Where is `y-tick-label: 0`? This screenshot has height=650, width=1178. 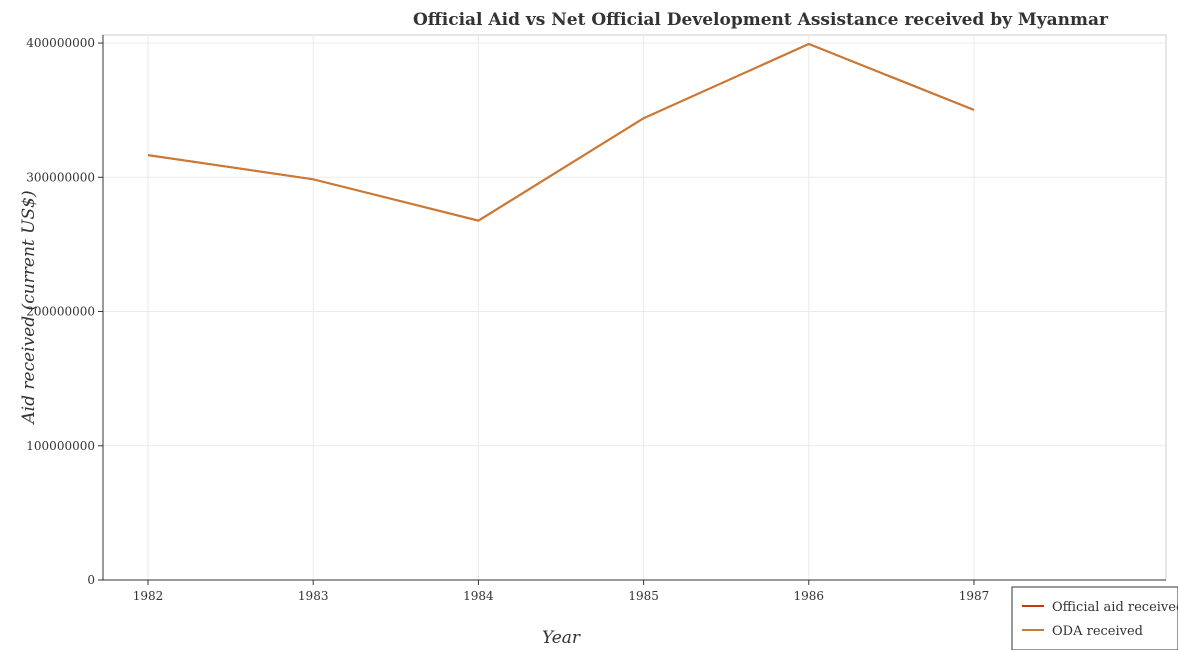
y-tick-label: 0 is located at coordinates (91, 580).